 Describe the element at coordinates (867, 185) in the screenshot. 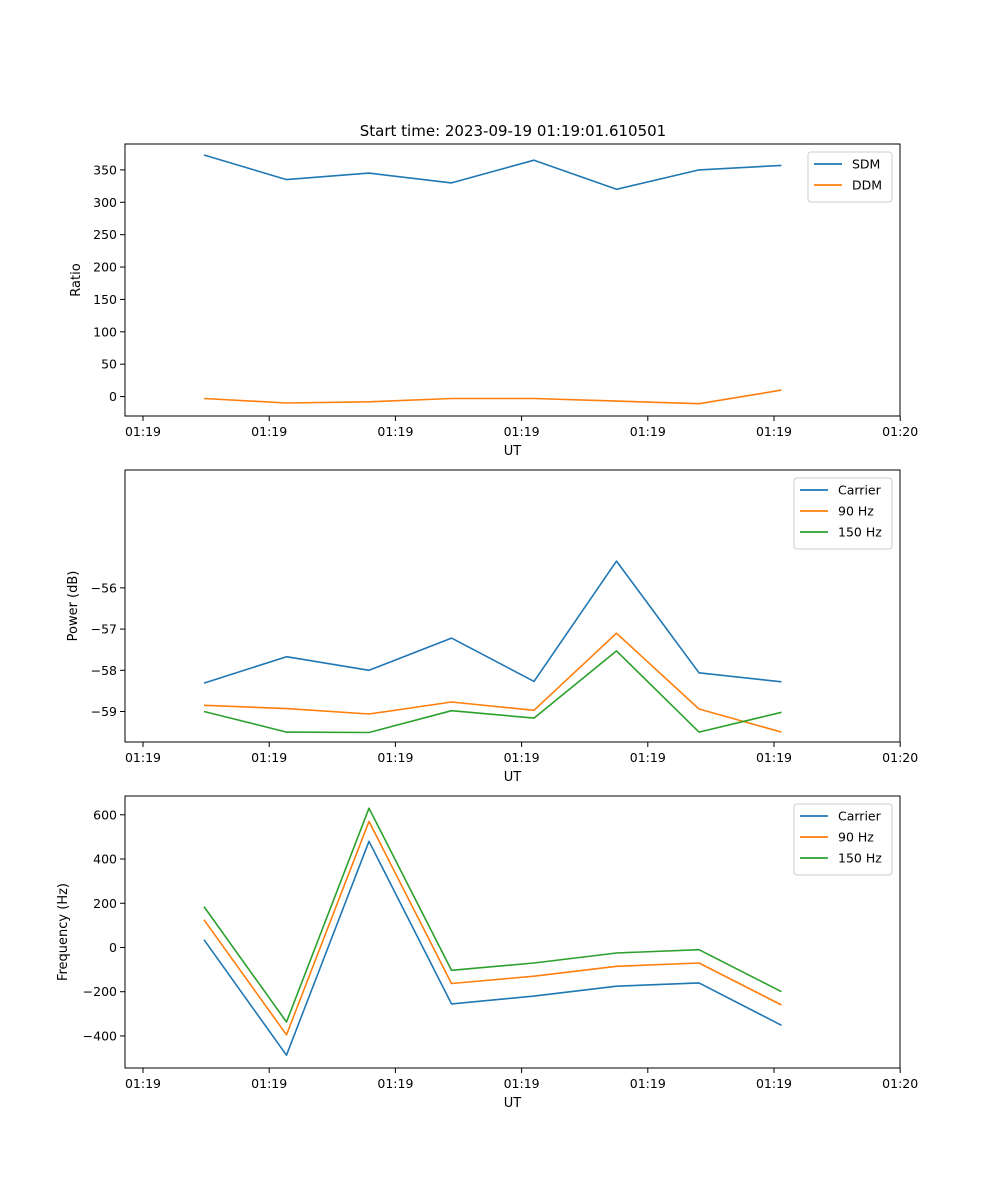

I see `legend-label: DDM` at that location.